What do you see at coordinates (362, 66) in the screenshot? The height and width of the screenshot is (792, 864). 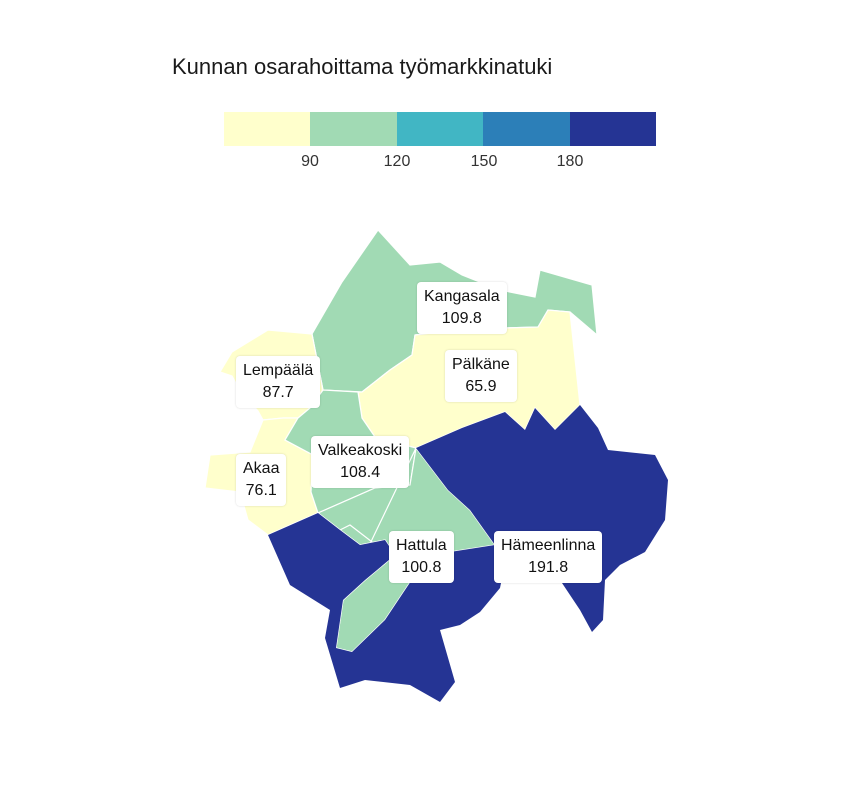 I see `map-title: Kunnan osarahoittama työmarkkinatuki` at bounding box center [362, 66].